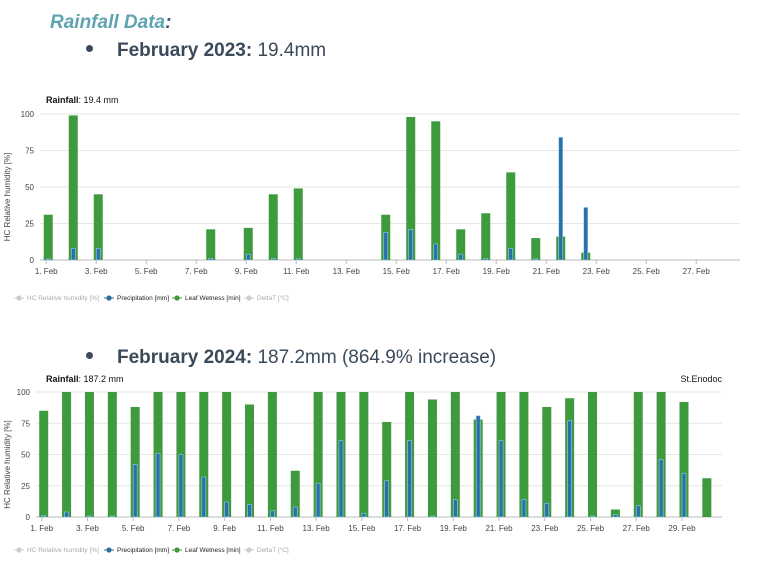 Image resolution: width=759 pixels, height=587 pixels. I want to click on x-tick-label: 21. Feb, so click(499, 528).